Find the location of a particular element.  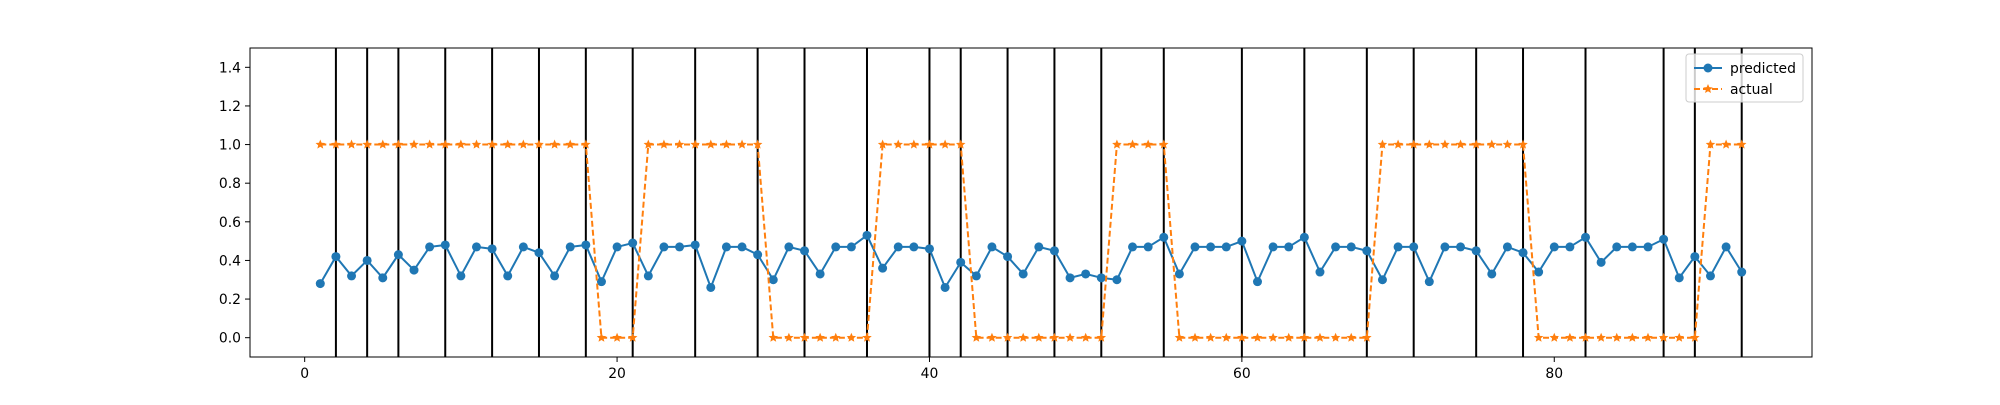

legend-label-predicted: predicted is located at coordinates (1763, 69).